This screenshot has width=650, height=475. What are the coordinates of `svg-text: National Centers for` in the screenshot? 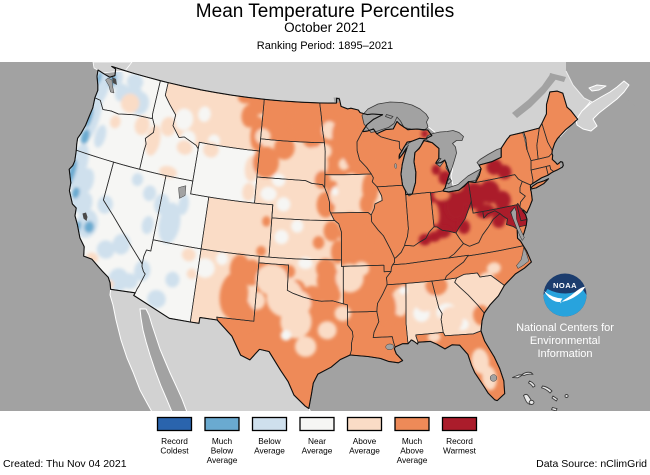 It's located at (565, 328).